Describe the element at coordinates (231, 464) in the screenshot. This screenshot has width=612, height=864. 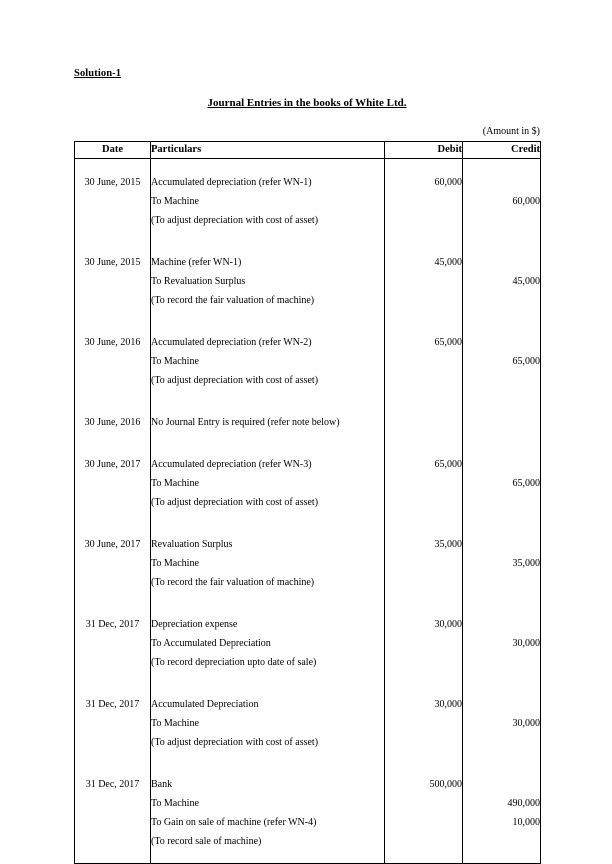
I see `entry-particulars-line: Accumulated depreciation (refer WN-3)` at that location.